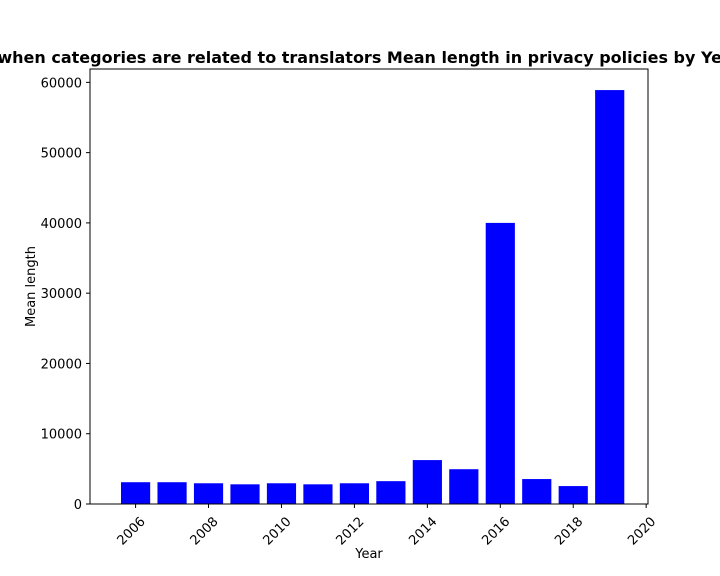 Image resolution: width=720 pixels, height=576 pixels. What do you see at coordinates (391, 492) in the screenshot?
I see `bar-2013` at bounding box center [391, 492].